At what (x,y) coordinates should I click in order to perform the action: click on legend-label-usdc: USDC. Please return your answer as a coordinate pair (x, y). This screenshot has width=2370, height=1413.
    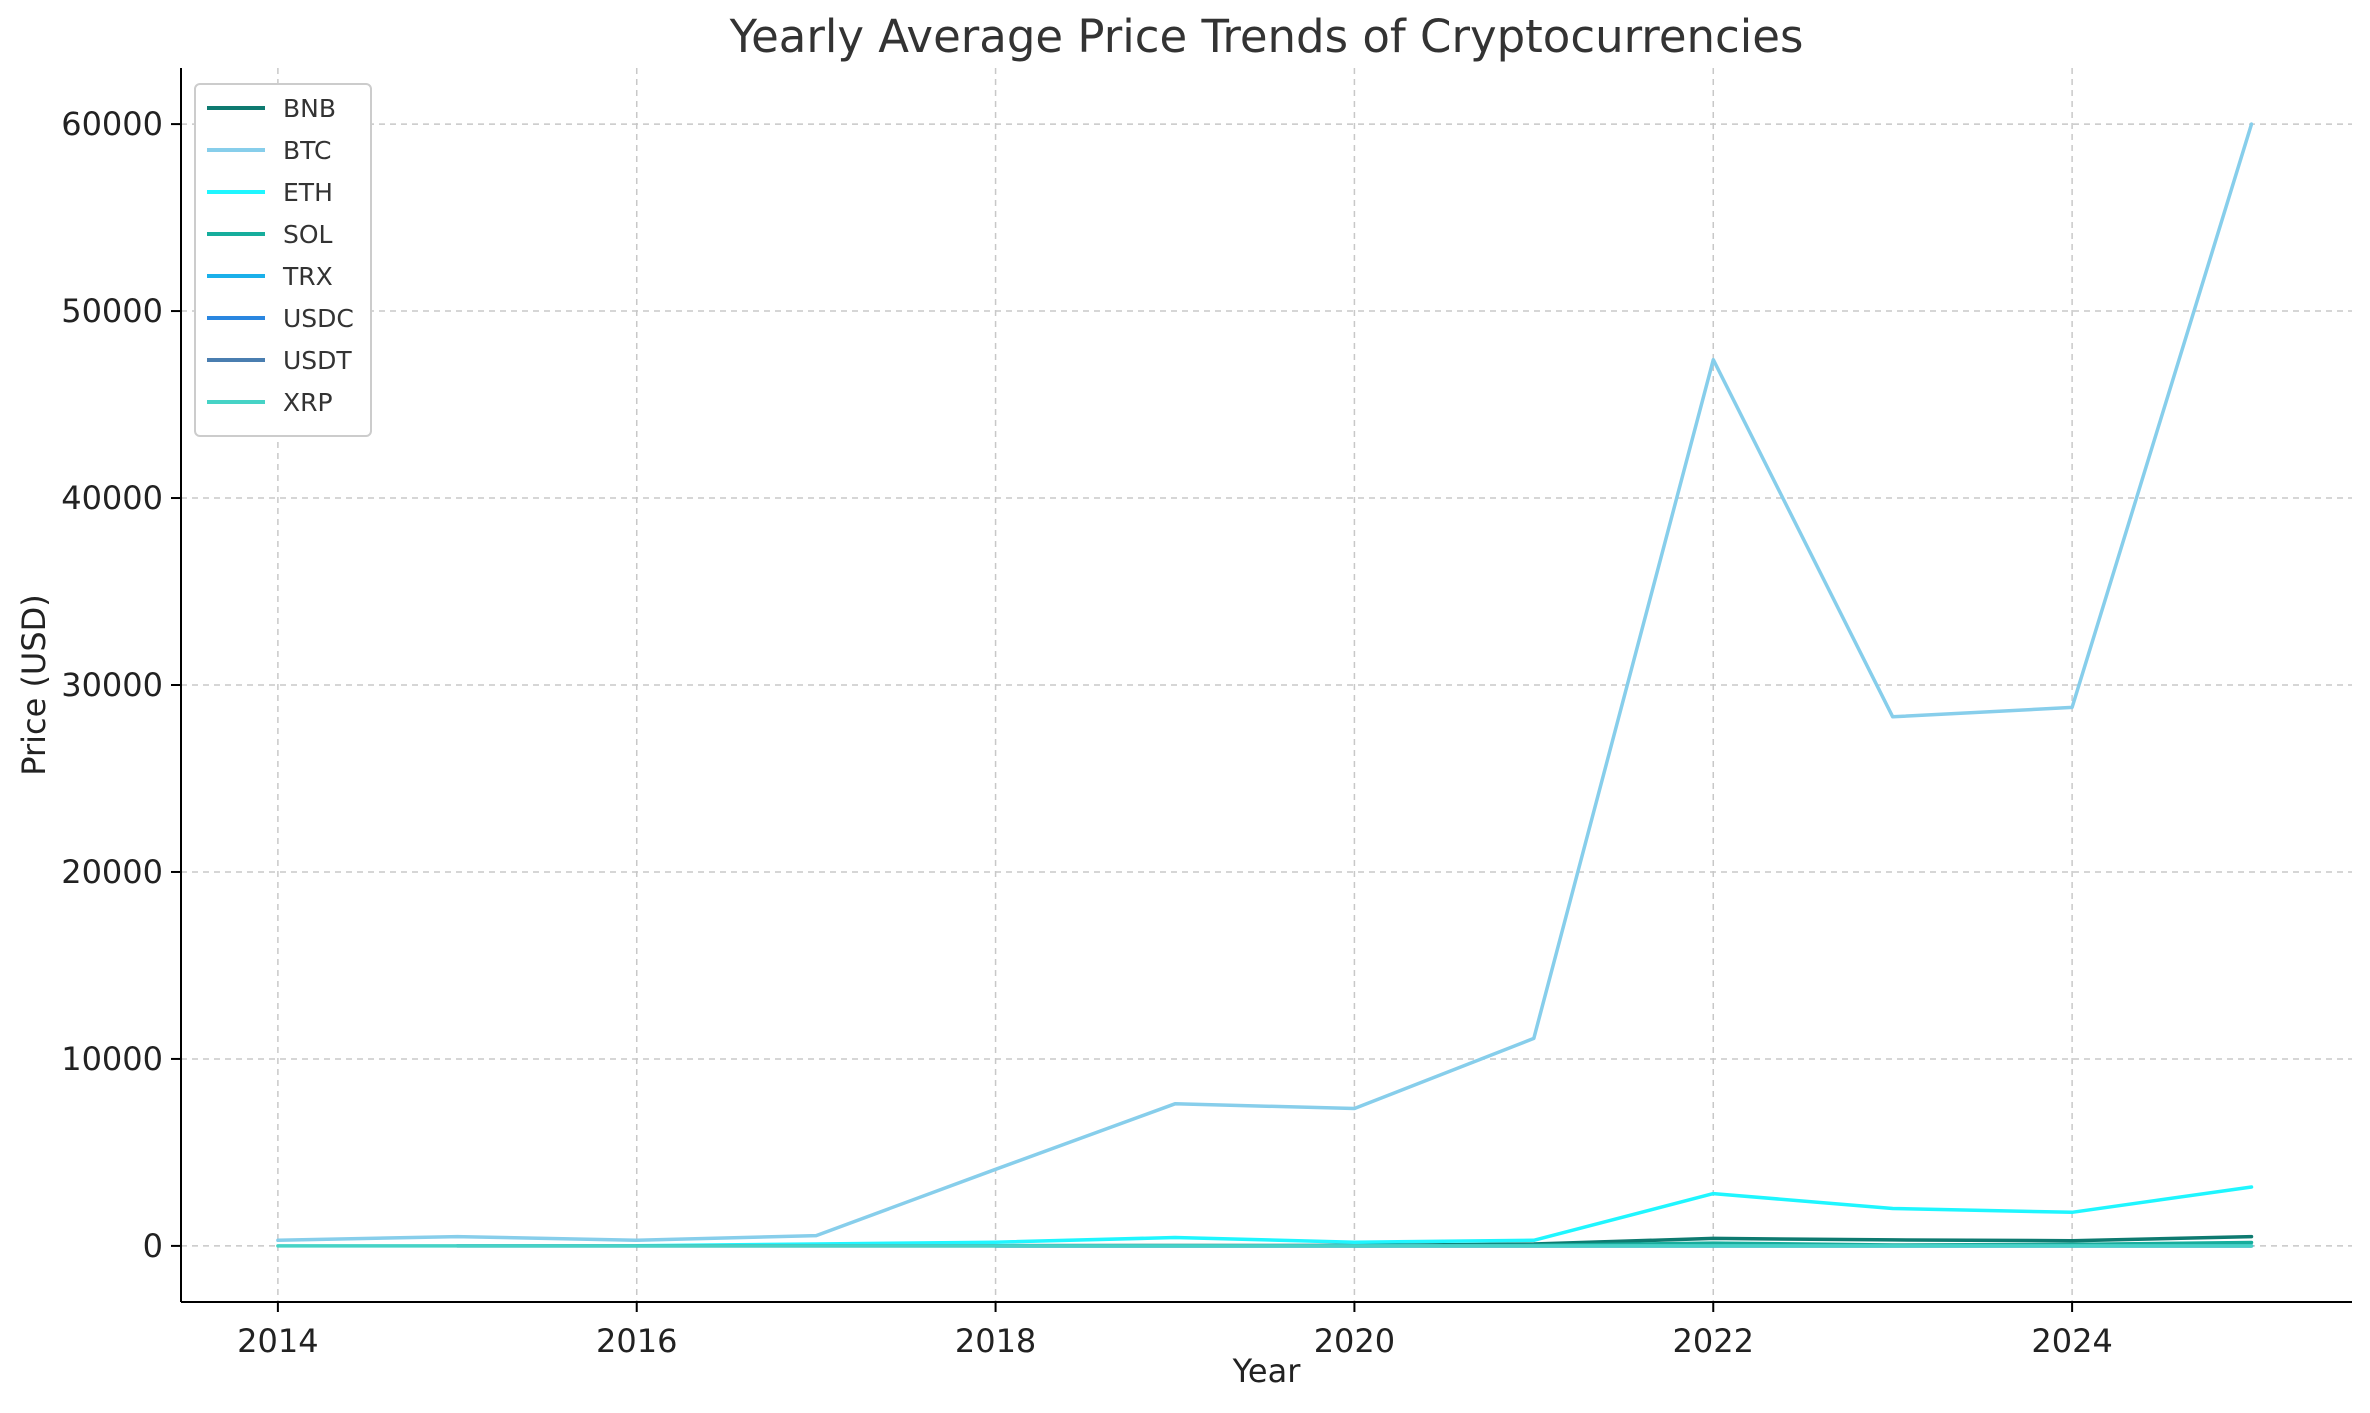
    Looking at the image, I should click on (318, 318).